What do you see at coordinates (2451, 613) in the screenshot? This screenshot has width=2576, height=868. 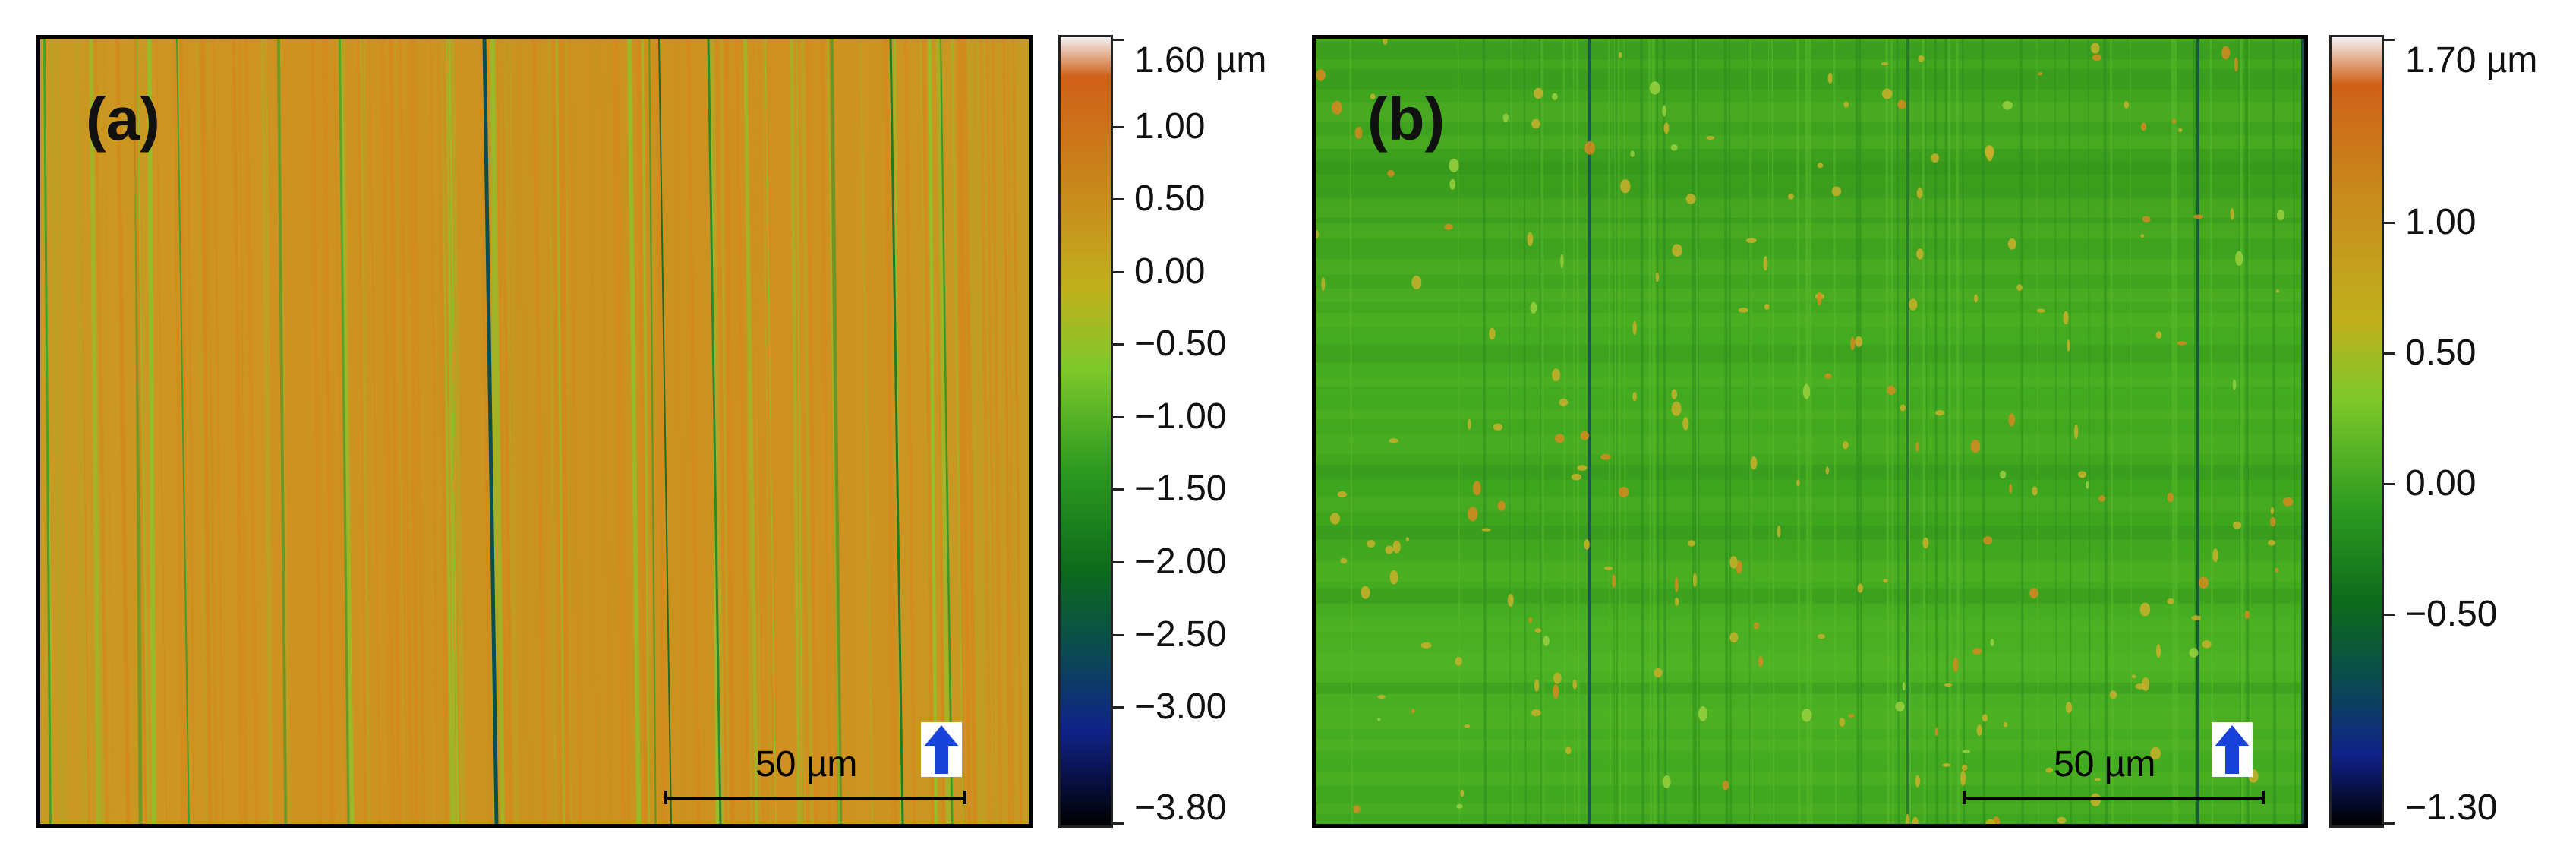 I see `panel-b-tick-label: −0.50` at bounding box center [2451, 613].